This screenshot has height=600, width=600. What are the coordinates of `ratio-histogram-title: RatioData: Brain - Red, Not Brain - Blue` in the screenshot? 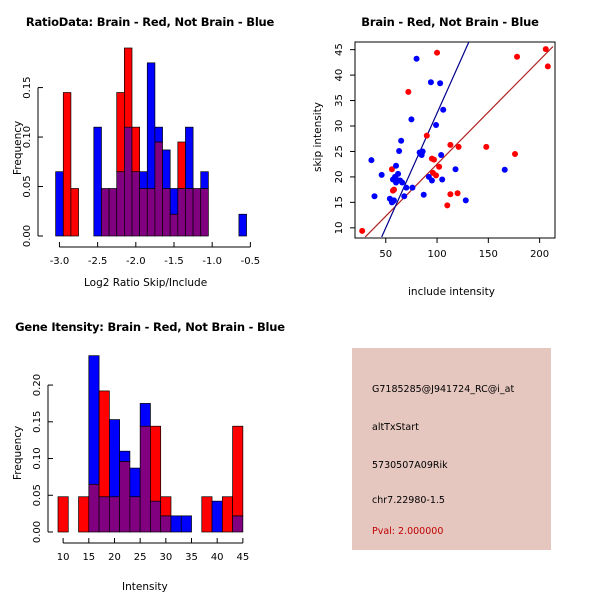 It's located at (150, 22).